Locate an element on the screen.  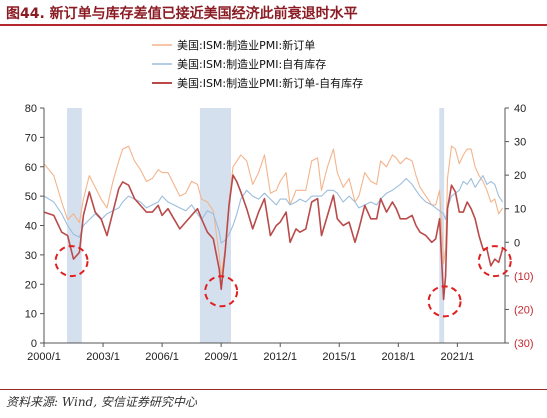
x-tick-label: 2015/1 is located at coordinates (339, 357).